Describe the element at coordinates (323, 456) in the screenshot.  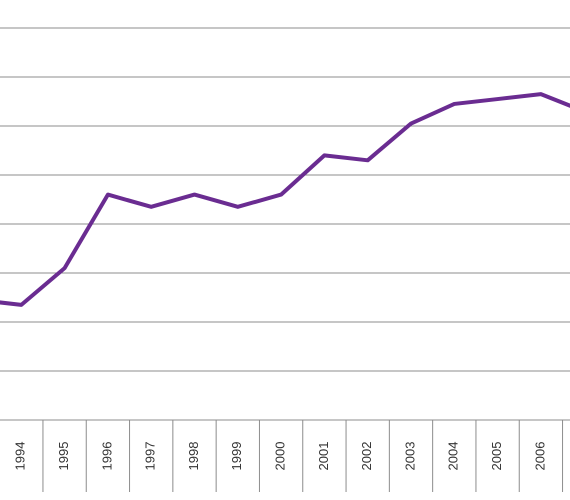
I see `x-tick-label: 2001` at that location.